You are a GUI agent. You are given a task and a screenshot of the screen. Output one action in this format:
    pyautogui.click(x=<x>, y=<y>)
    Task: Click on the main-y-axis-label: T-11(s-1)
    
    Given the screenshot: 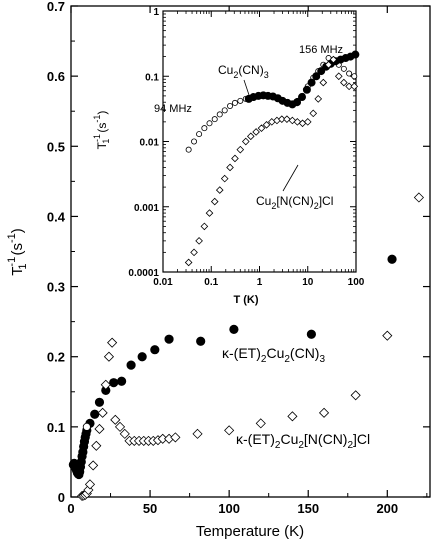 What is the action you would take?
    pyautogui.click(x=17, y=252)
    